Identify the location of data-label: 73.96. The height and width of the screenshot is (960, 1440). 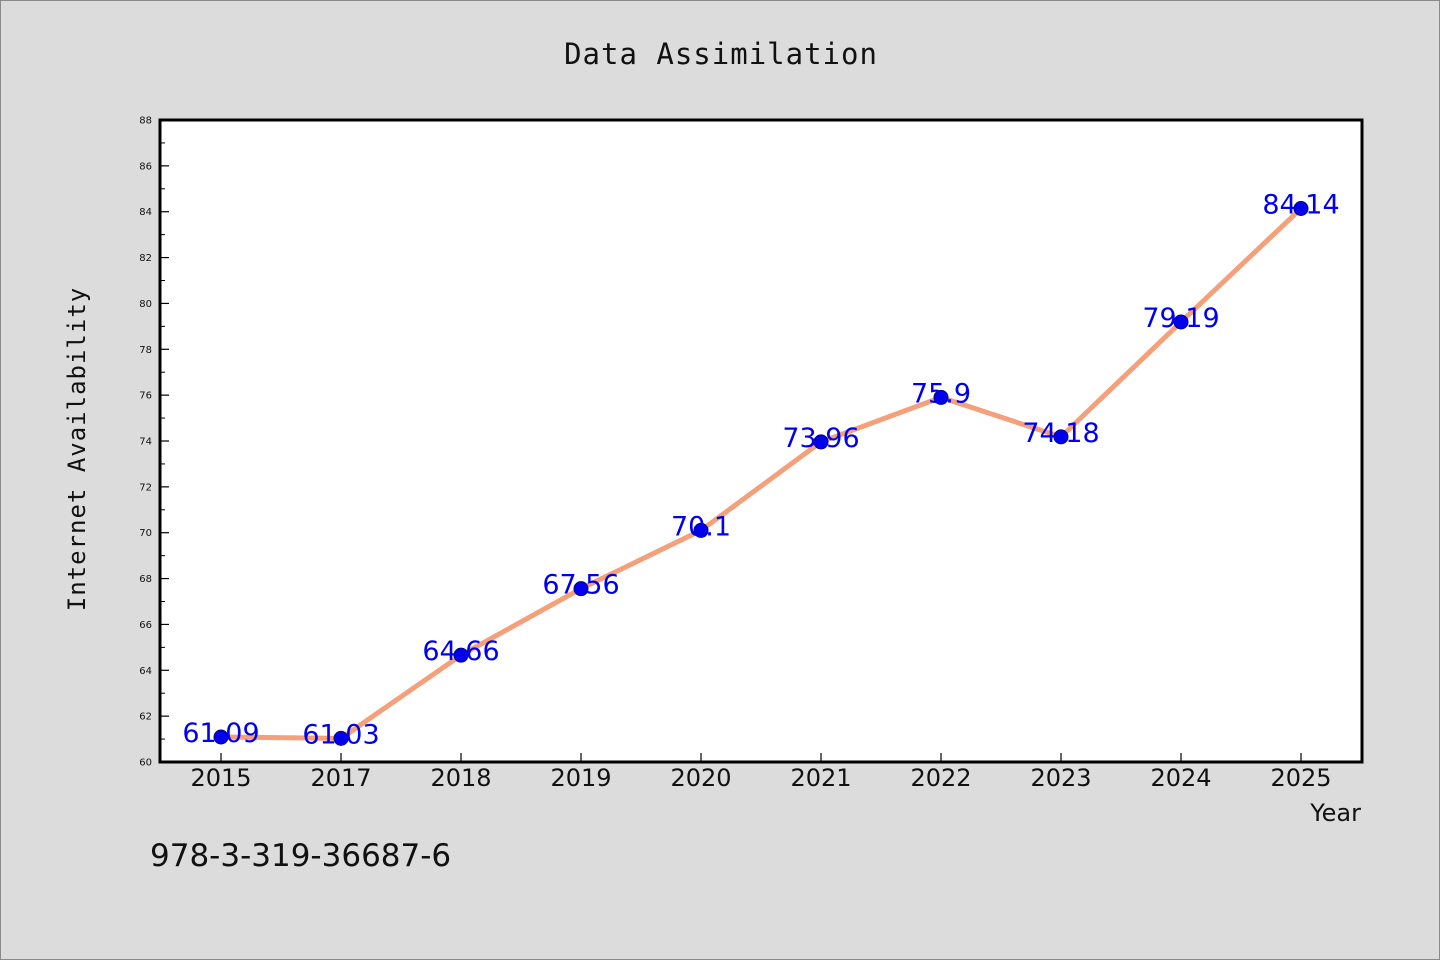
(820, 438).